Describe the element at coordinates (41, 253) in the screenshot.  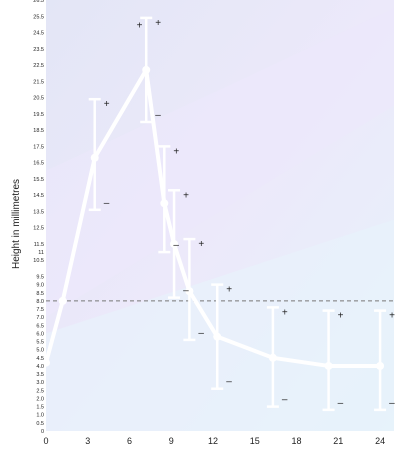
I see `y-tick-label: 11` at that location.